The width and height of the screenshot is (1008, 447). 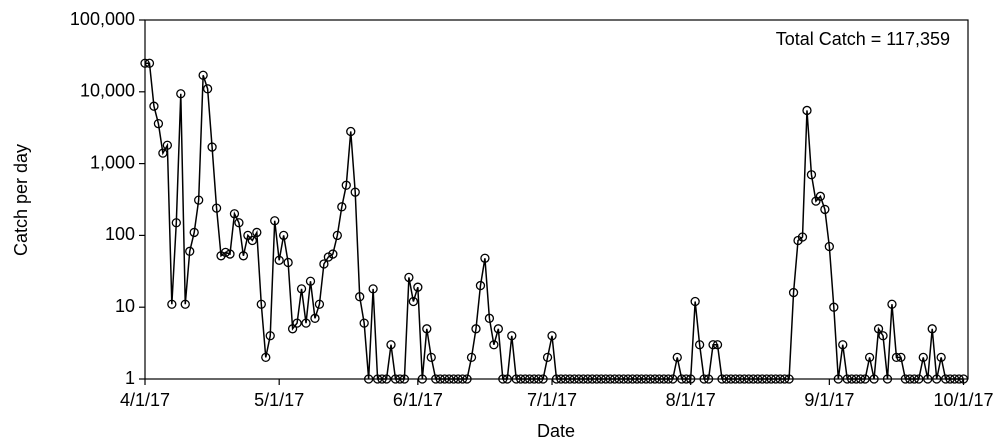 What do you see at coordinates (102, 19) in the screenshot?
I see `y-tick-label: 100,000` at bounding box center [102, 19].